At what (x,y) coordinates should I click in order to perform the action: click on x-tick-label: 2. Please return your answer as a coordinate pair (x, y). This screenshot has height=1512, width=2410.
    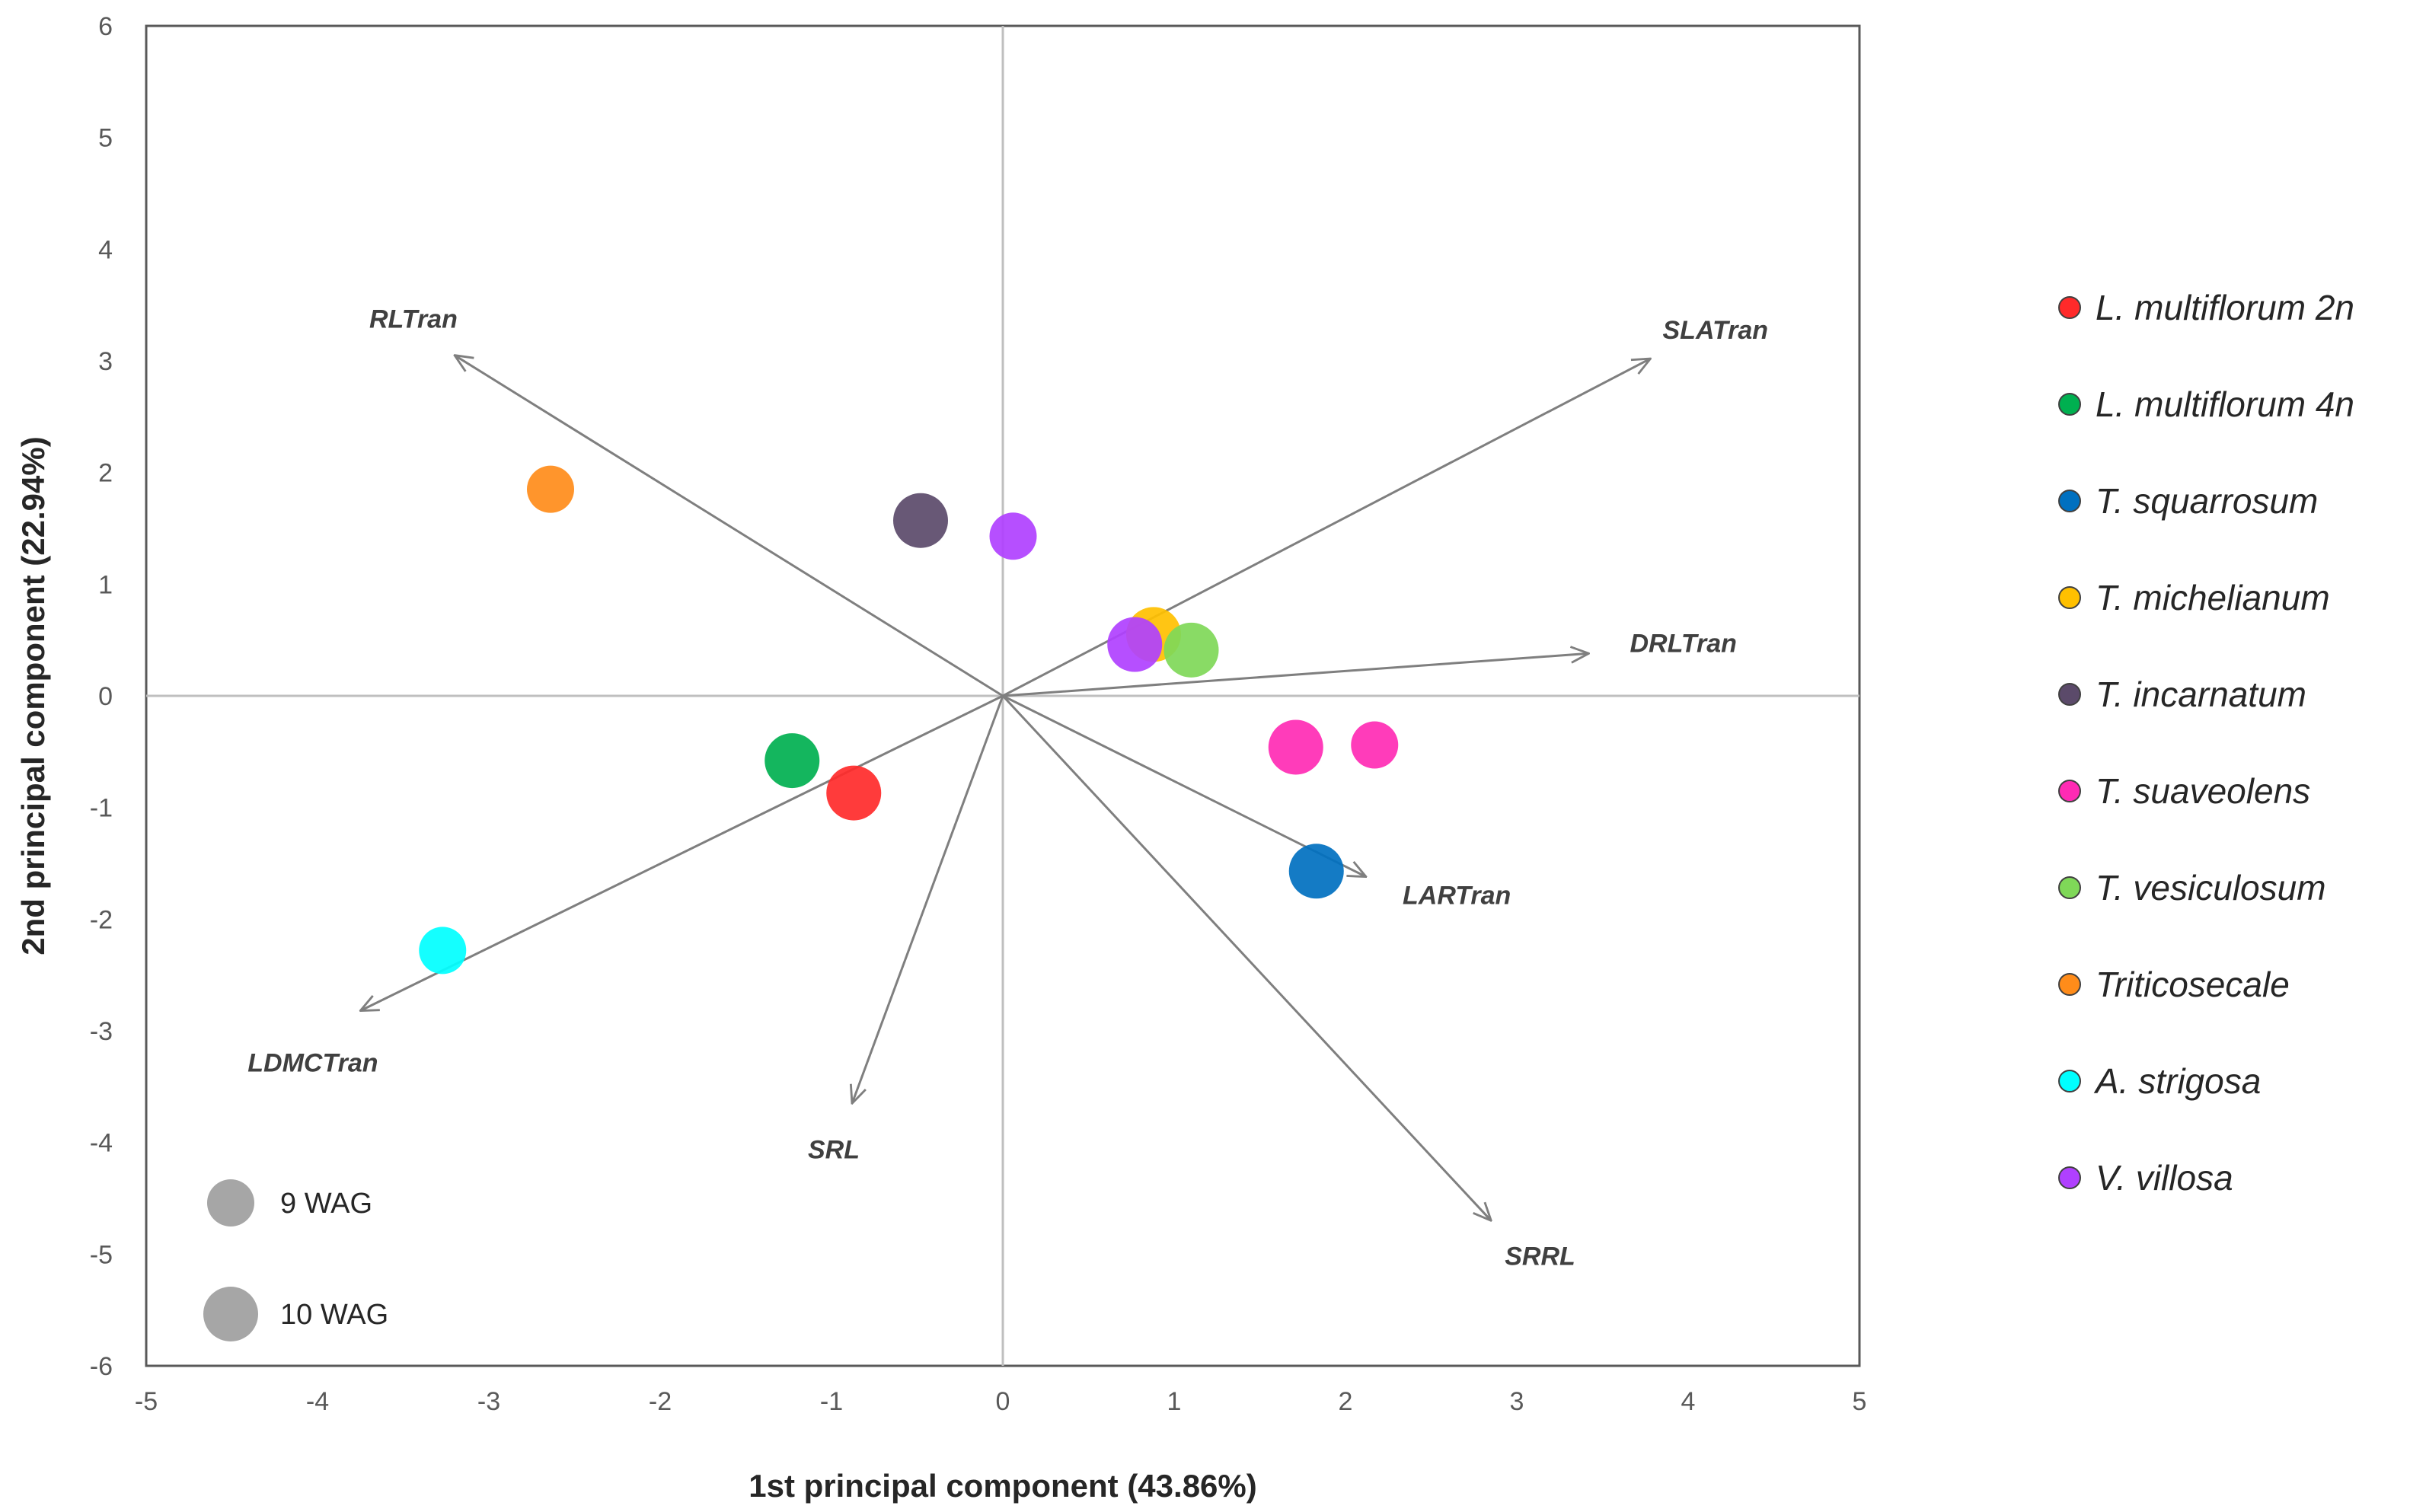
    Looking at the image, I should click on (1346, 1401).